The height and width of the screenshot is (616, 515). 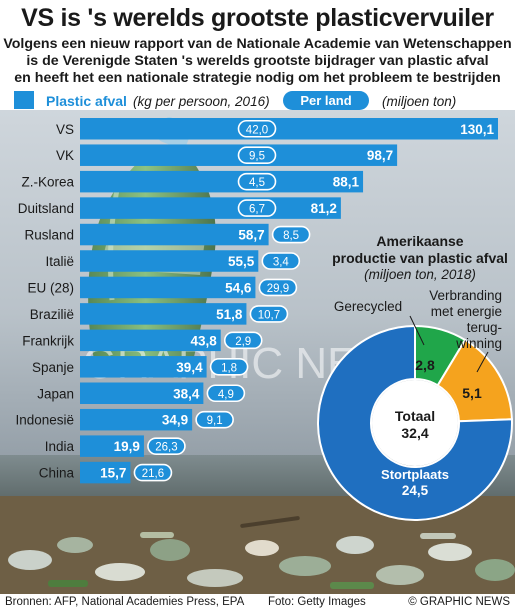 What do you see at coordinates (420, 274) in the screenshot?
I see `donut-subtitle: (miljoen ton, 2018)` at bounding box center [420, 274].